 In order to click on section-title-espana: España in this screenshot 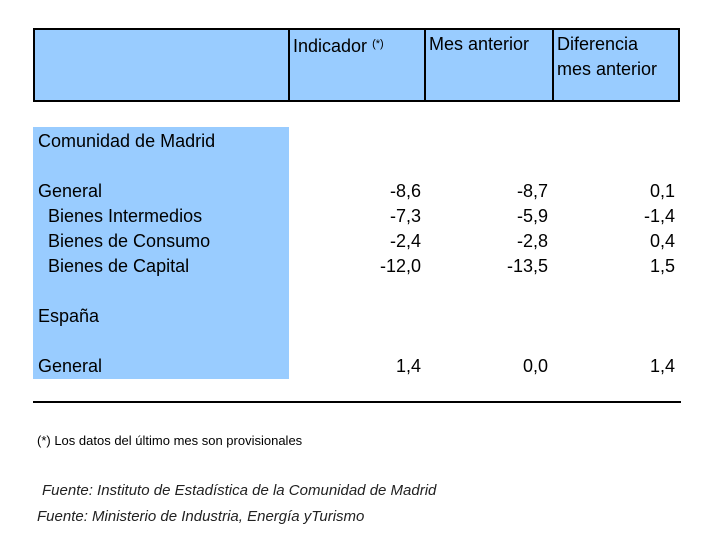, I will do `click(69, 316)`.